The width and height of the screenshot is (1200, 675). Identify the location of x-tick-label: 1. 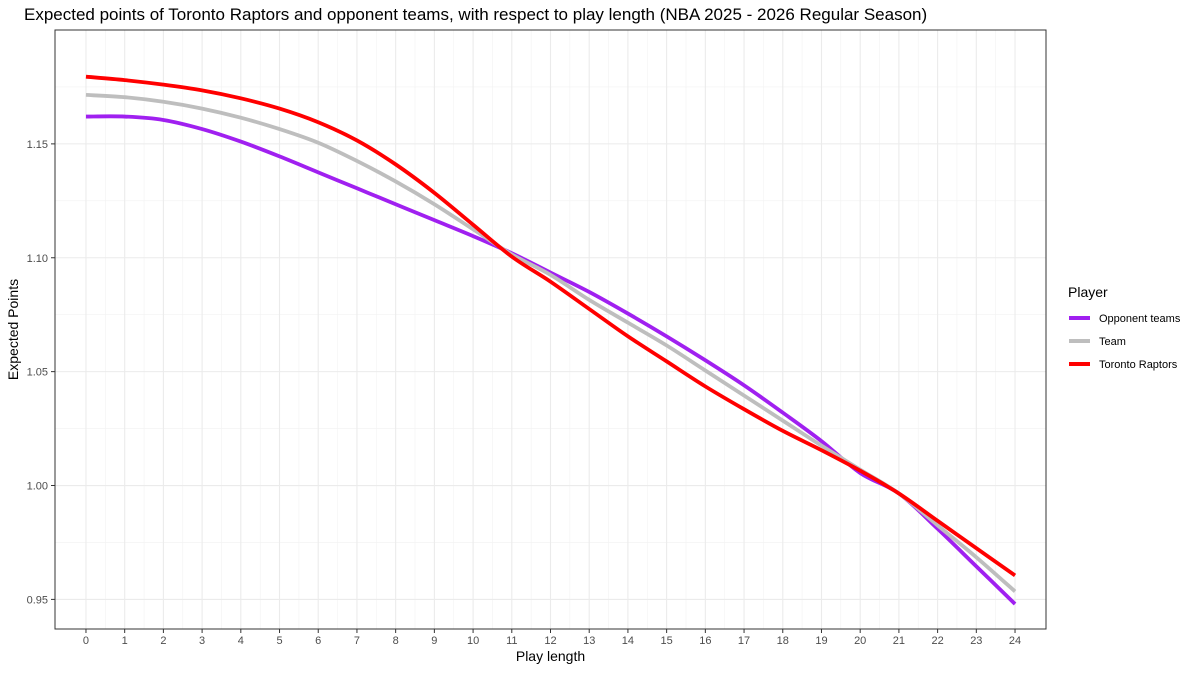
(125, 641).